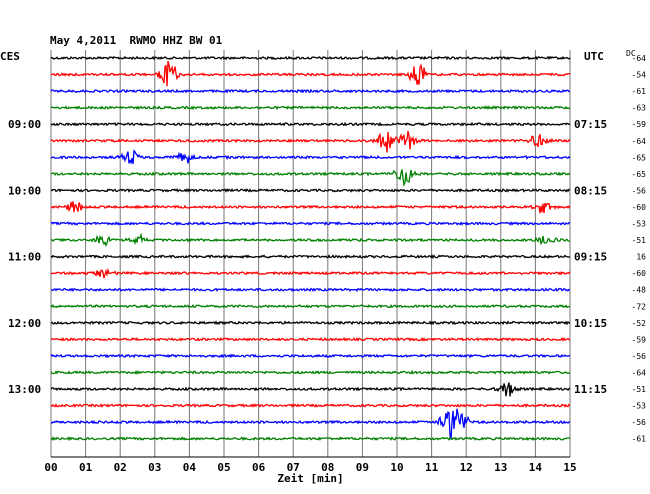  Describe the element at coordinates (466, 467) in the screenshot. I see `x-tick-label: 12` at that location.